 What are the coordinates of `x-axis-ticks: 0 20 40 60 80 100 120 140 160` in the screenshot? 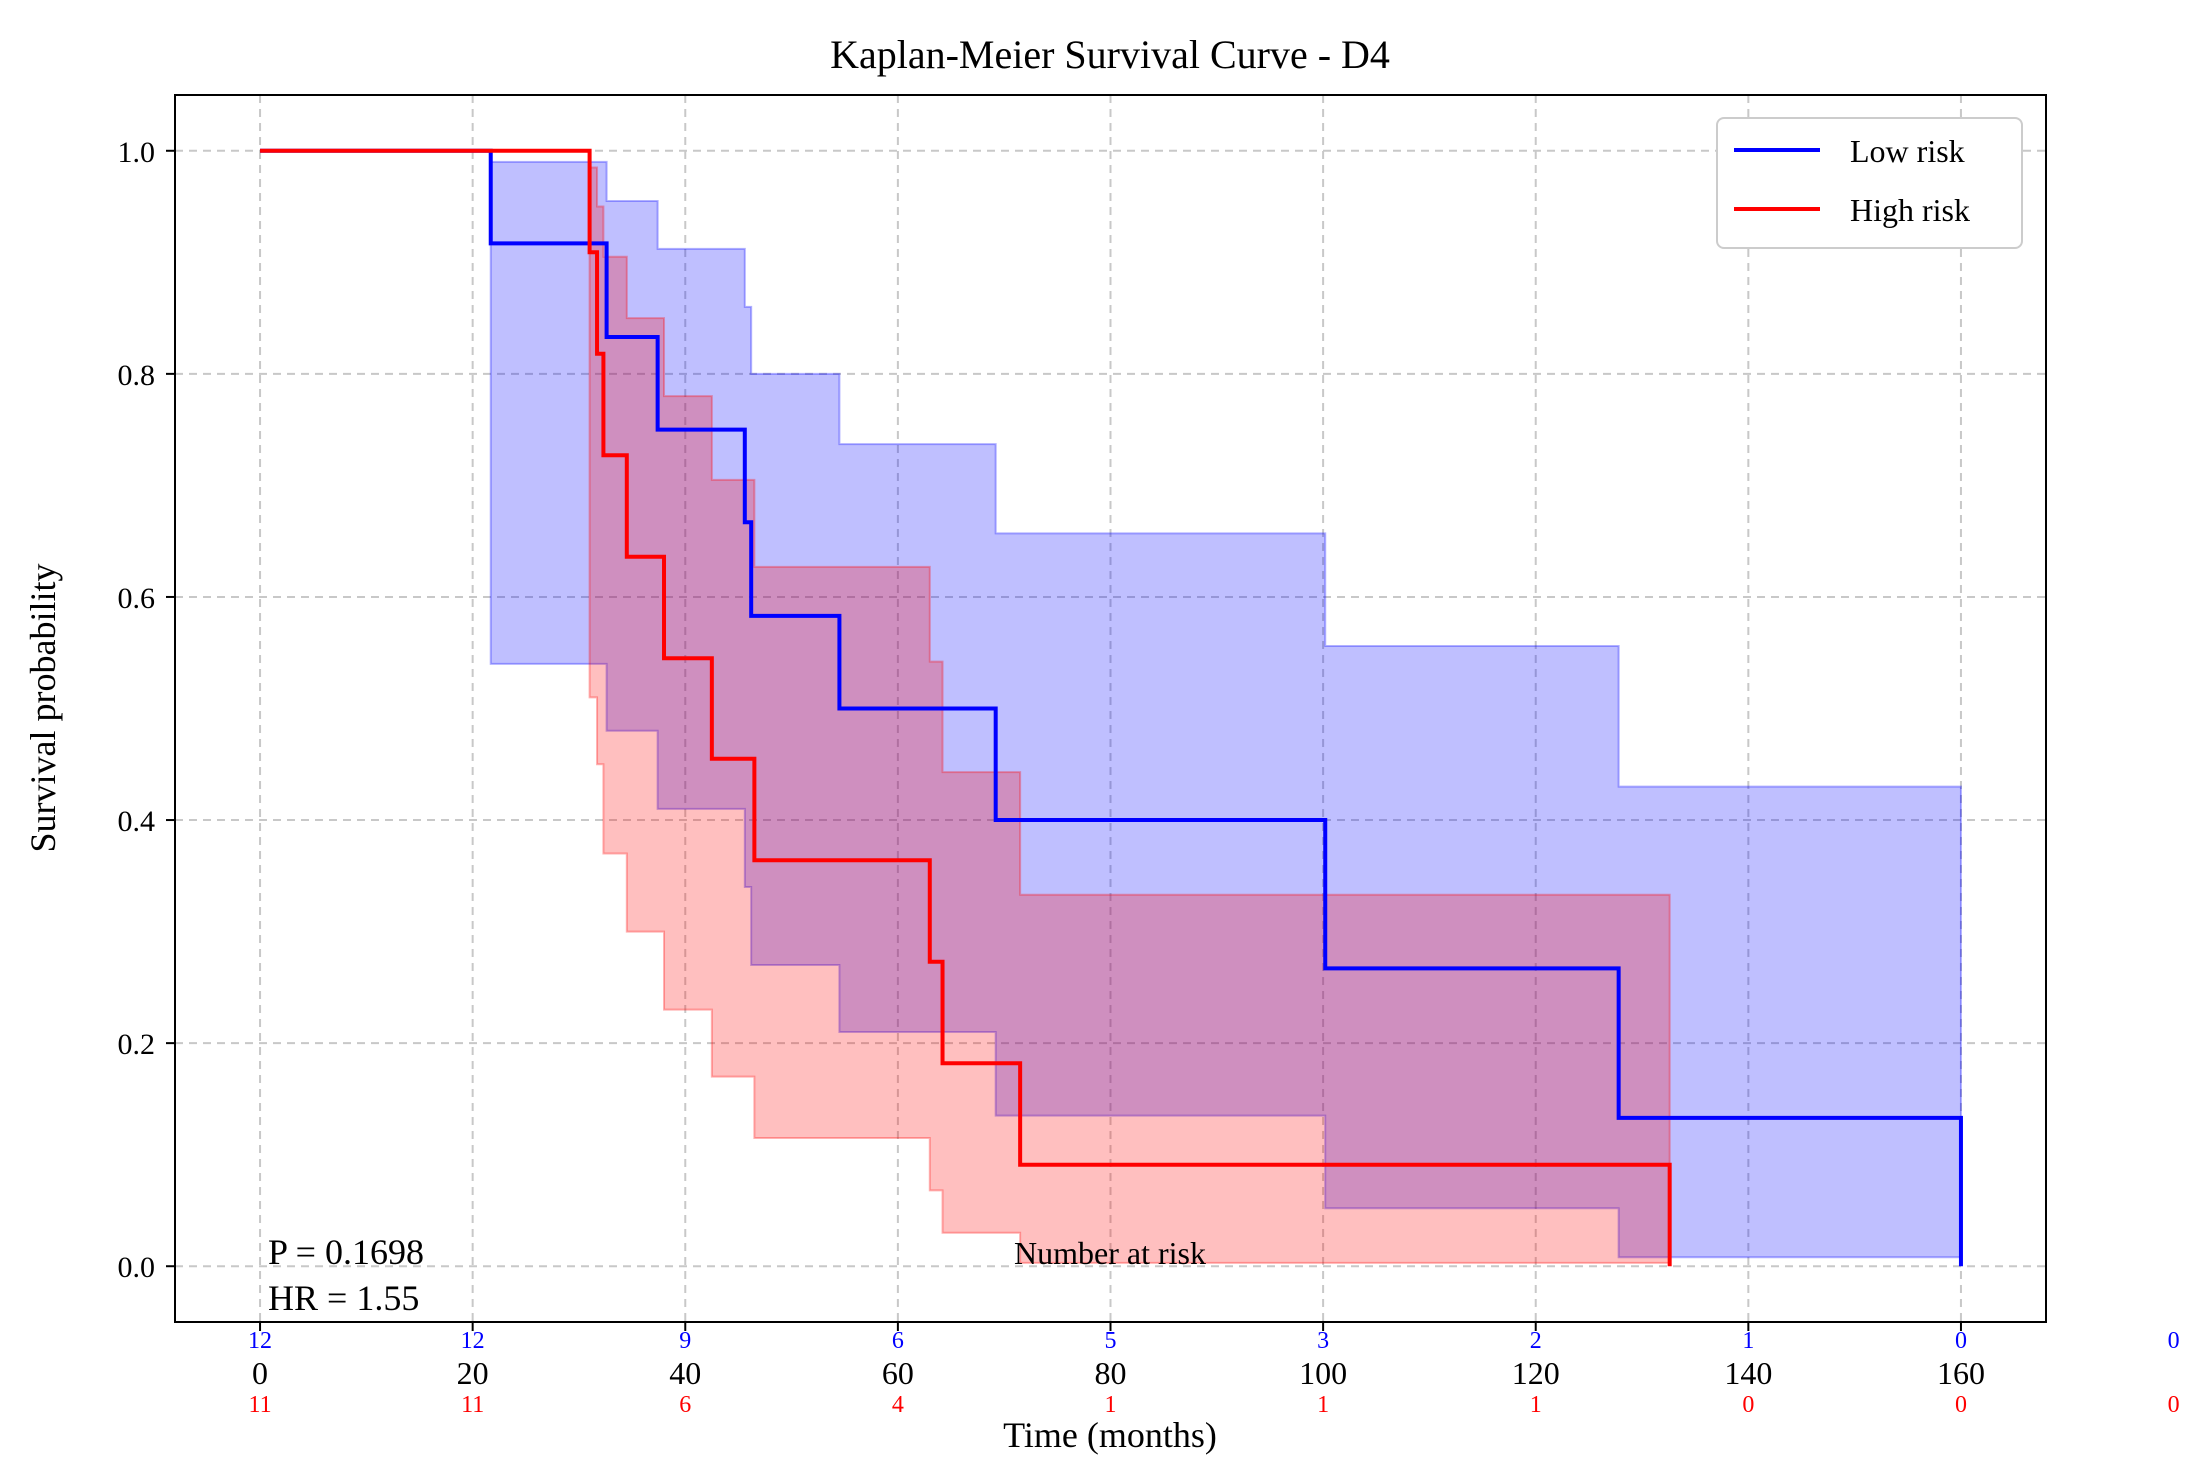 It's located at (1118, 1356).